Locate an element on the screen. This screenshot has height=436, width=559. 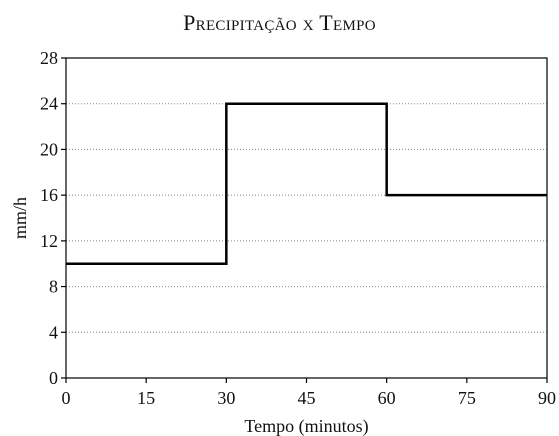
x-tick-label-0: 0 is located at coordinates (66, 398).